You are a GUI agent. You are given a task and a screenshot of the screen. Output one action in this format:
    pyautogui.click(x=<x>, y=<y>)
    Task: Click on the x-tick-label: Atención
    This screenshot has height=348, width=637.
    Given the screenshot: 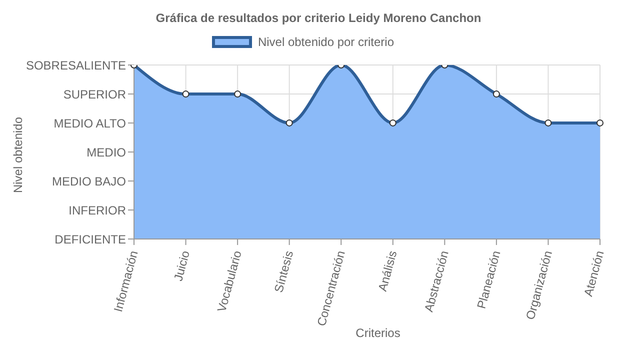 What is the action you would take?
    pyautogui.click(x=594, y=273)
    